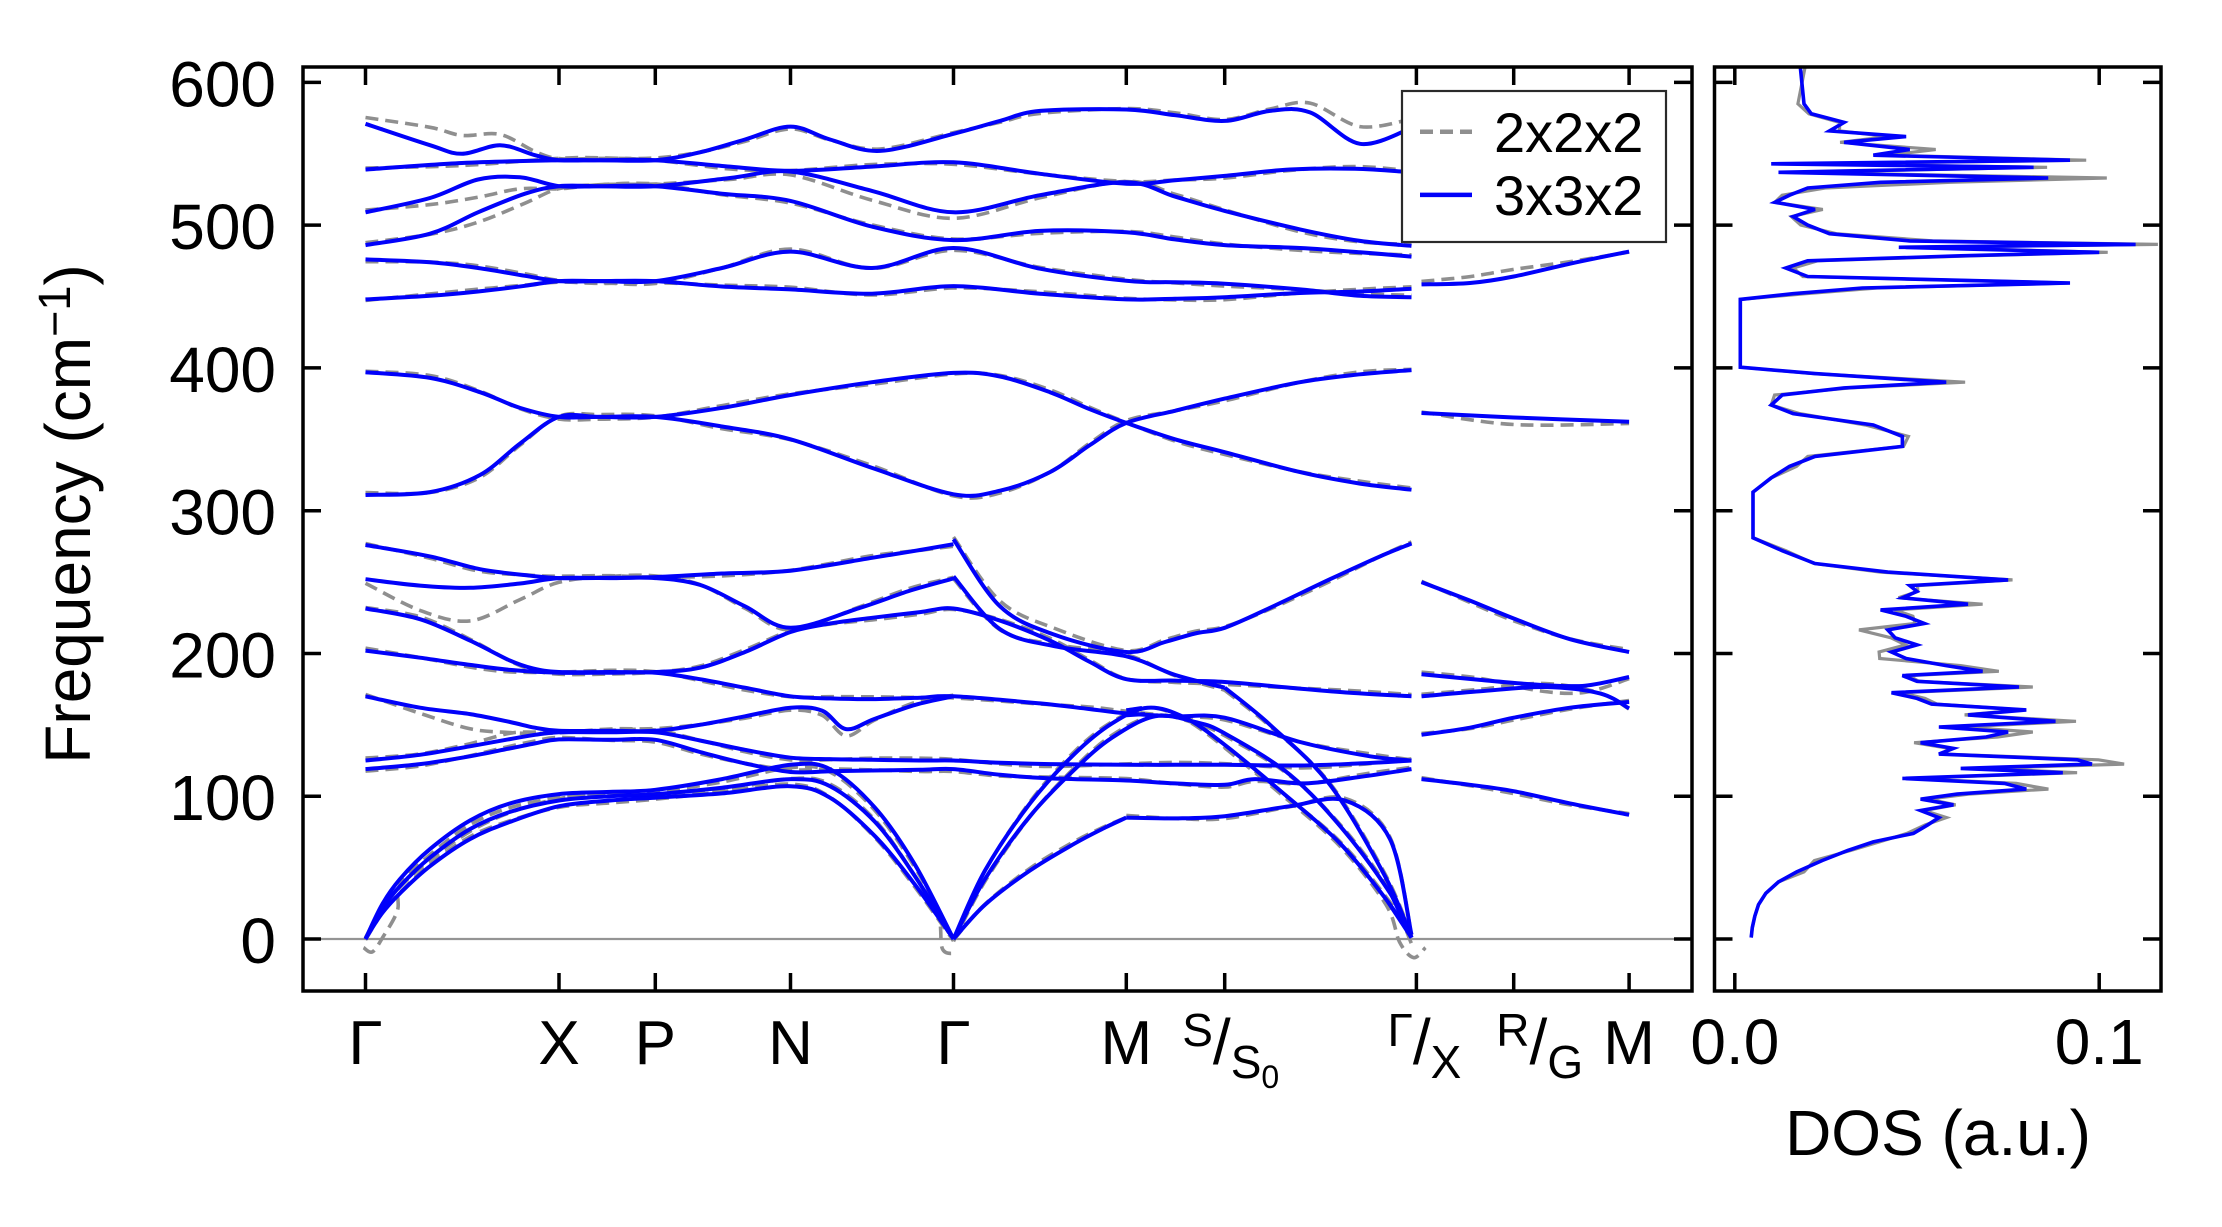 This screenshot has height=1227, width=2222. Describe the element at coordinates (222, 84) in the screenshot. I see `svg-text: 600` at that location.